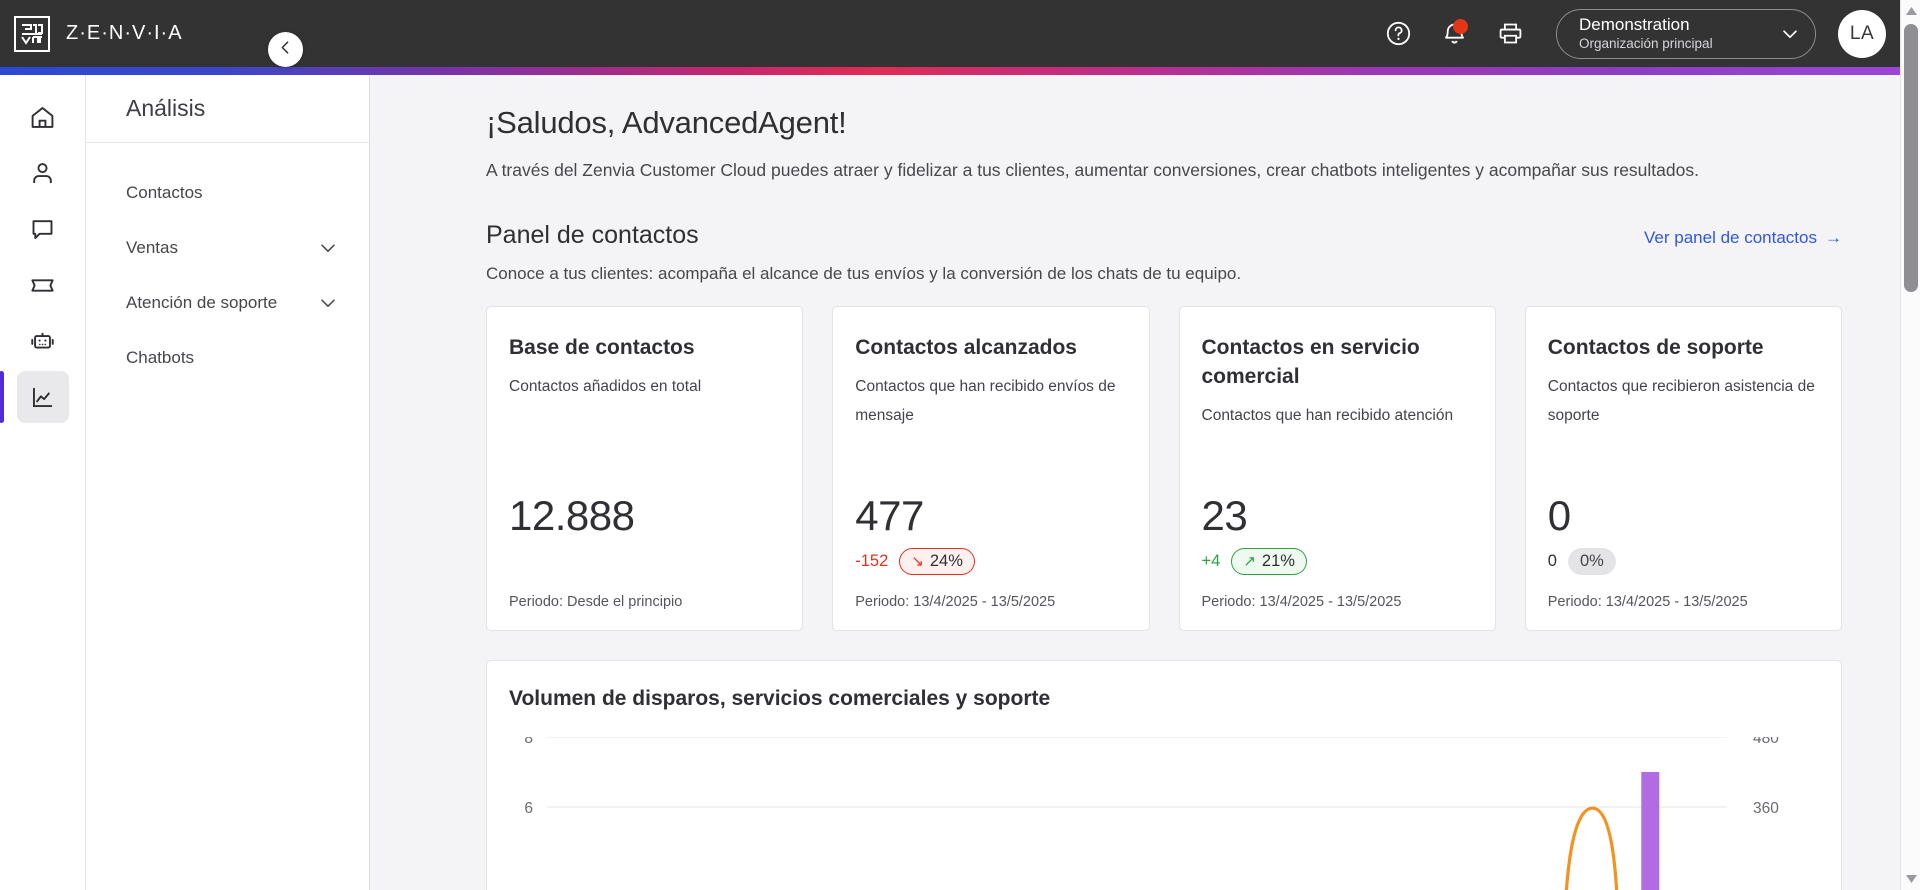 The height and width of the screenshot is (890, 1920). I want to click on zenvia-logo-icon, so click(32, 33).